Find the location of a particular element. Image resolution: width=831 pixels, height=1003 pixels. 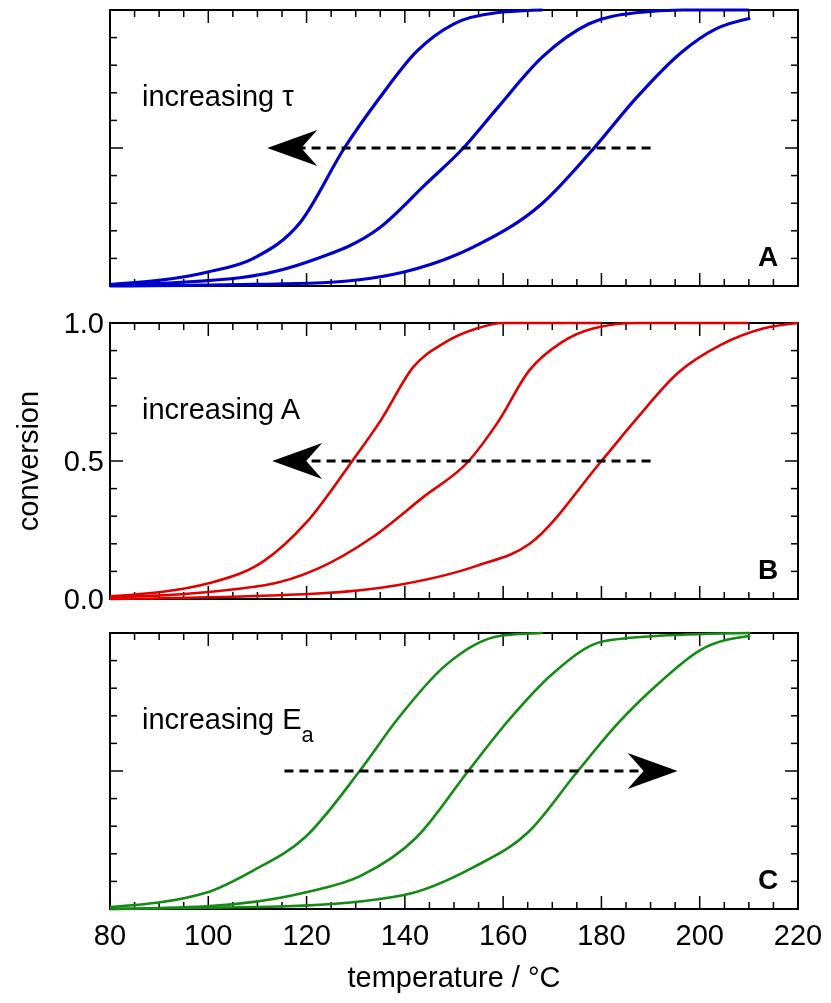

x-tick-label: 220 is located at coordinates (798, 935).